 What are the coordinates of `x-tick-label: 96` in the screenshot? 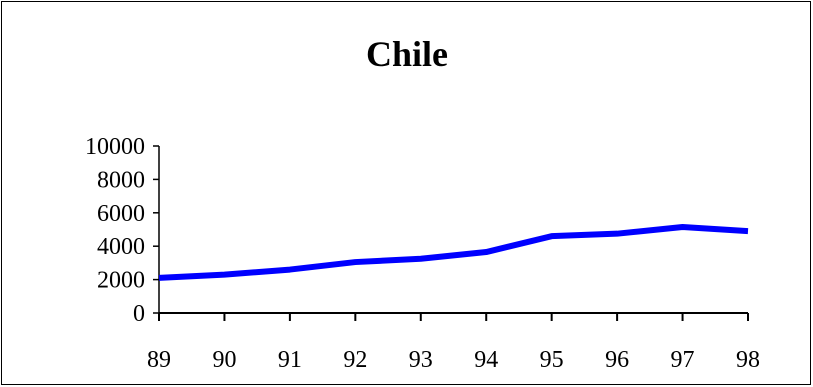 It's located at (617, 360).